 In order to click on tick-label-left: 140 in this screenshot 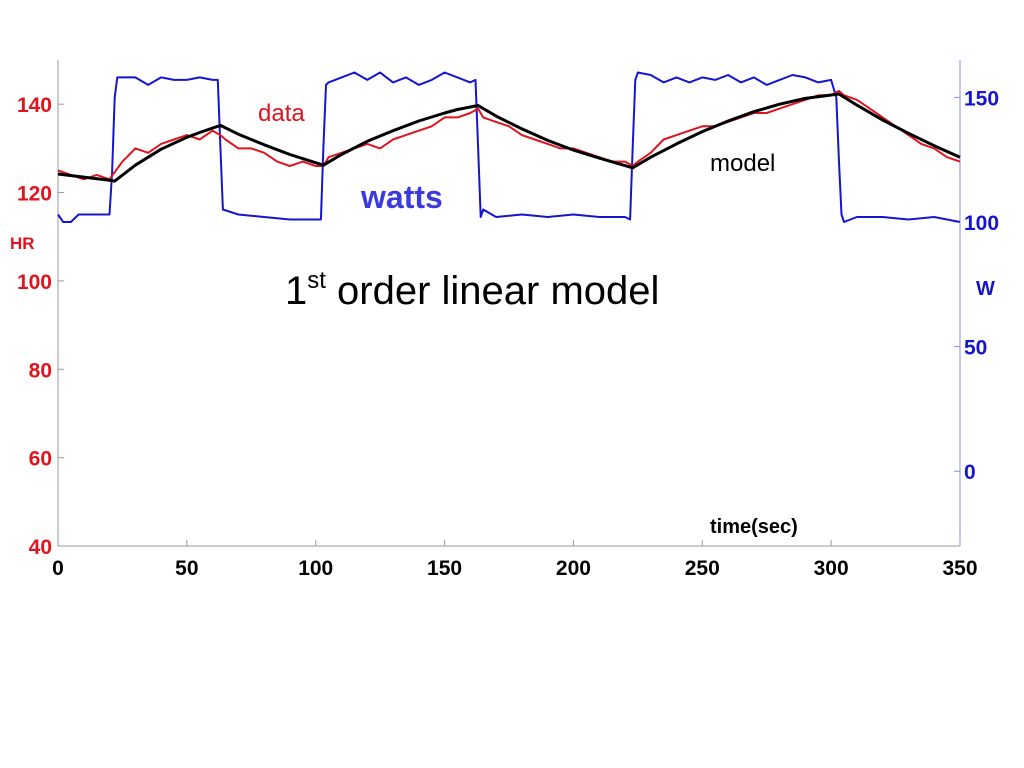, I will do `click(34, 105)`.